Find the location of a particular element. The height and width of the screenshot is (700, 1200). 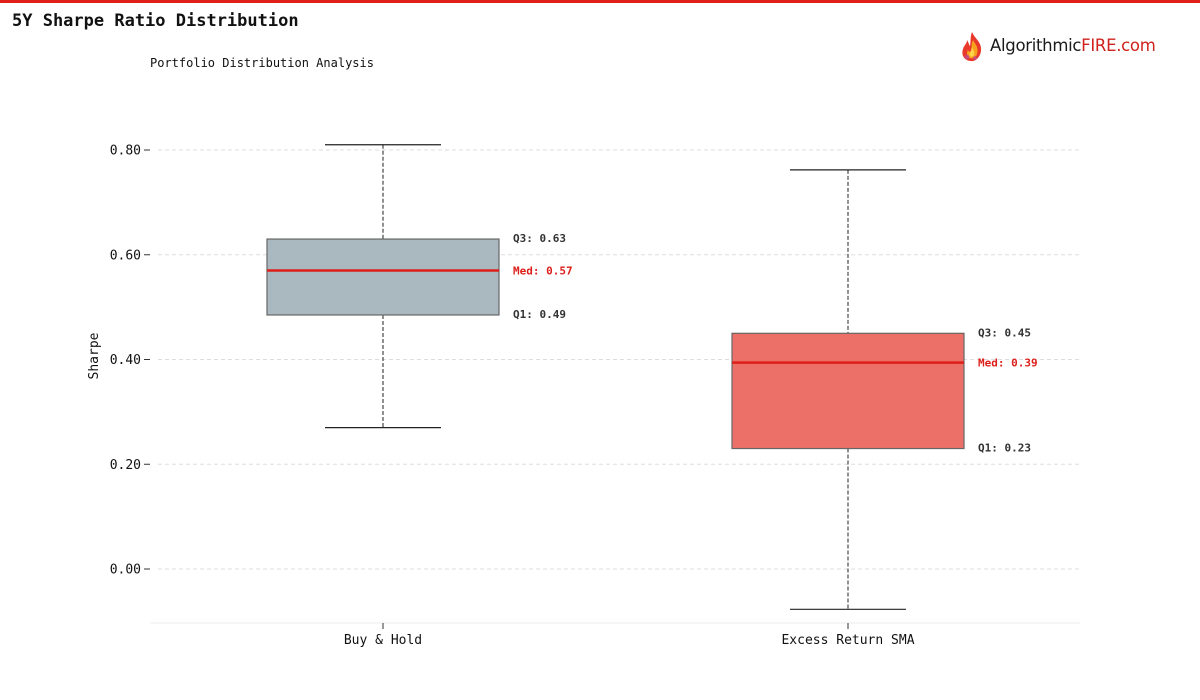

logo-wordmark: AlgorithmicFIRE.com is located at coordinates (1073, 45).